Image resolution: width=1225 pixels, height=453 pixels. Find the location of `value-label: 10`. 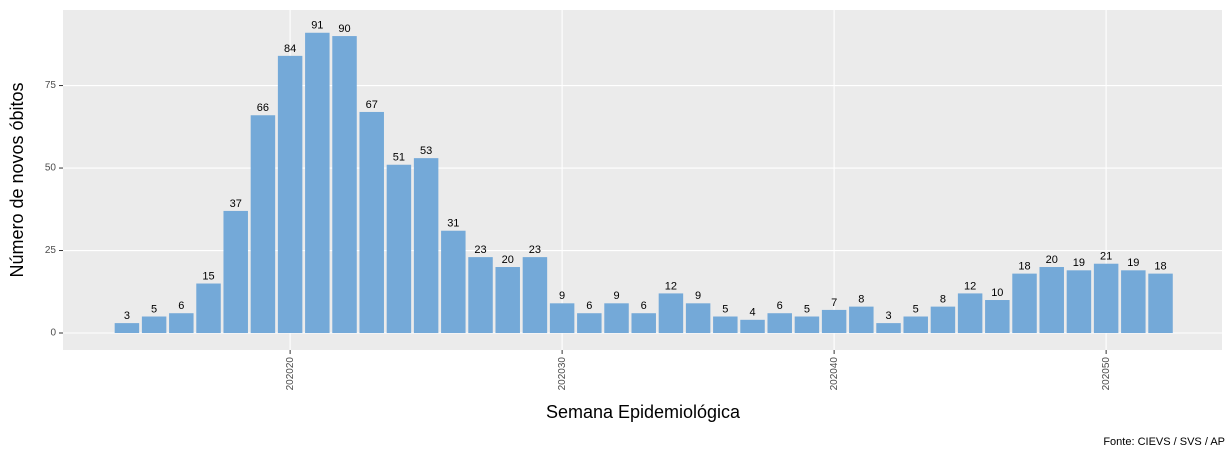

value-label: 10 is located at coordinates (997, 293).